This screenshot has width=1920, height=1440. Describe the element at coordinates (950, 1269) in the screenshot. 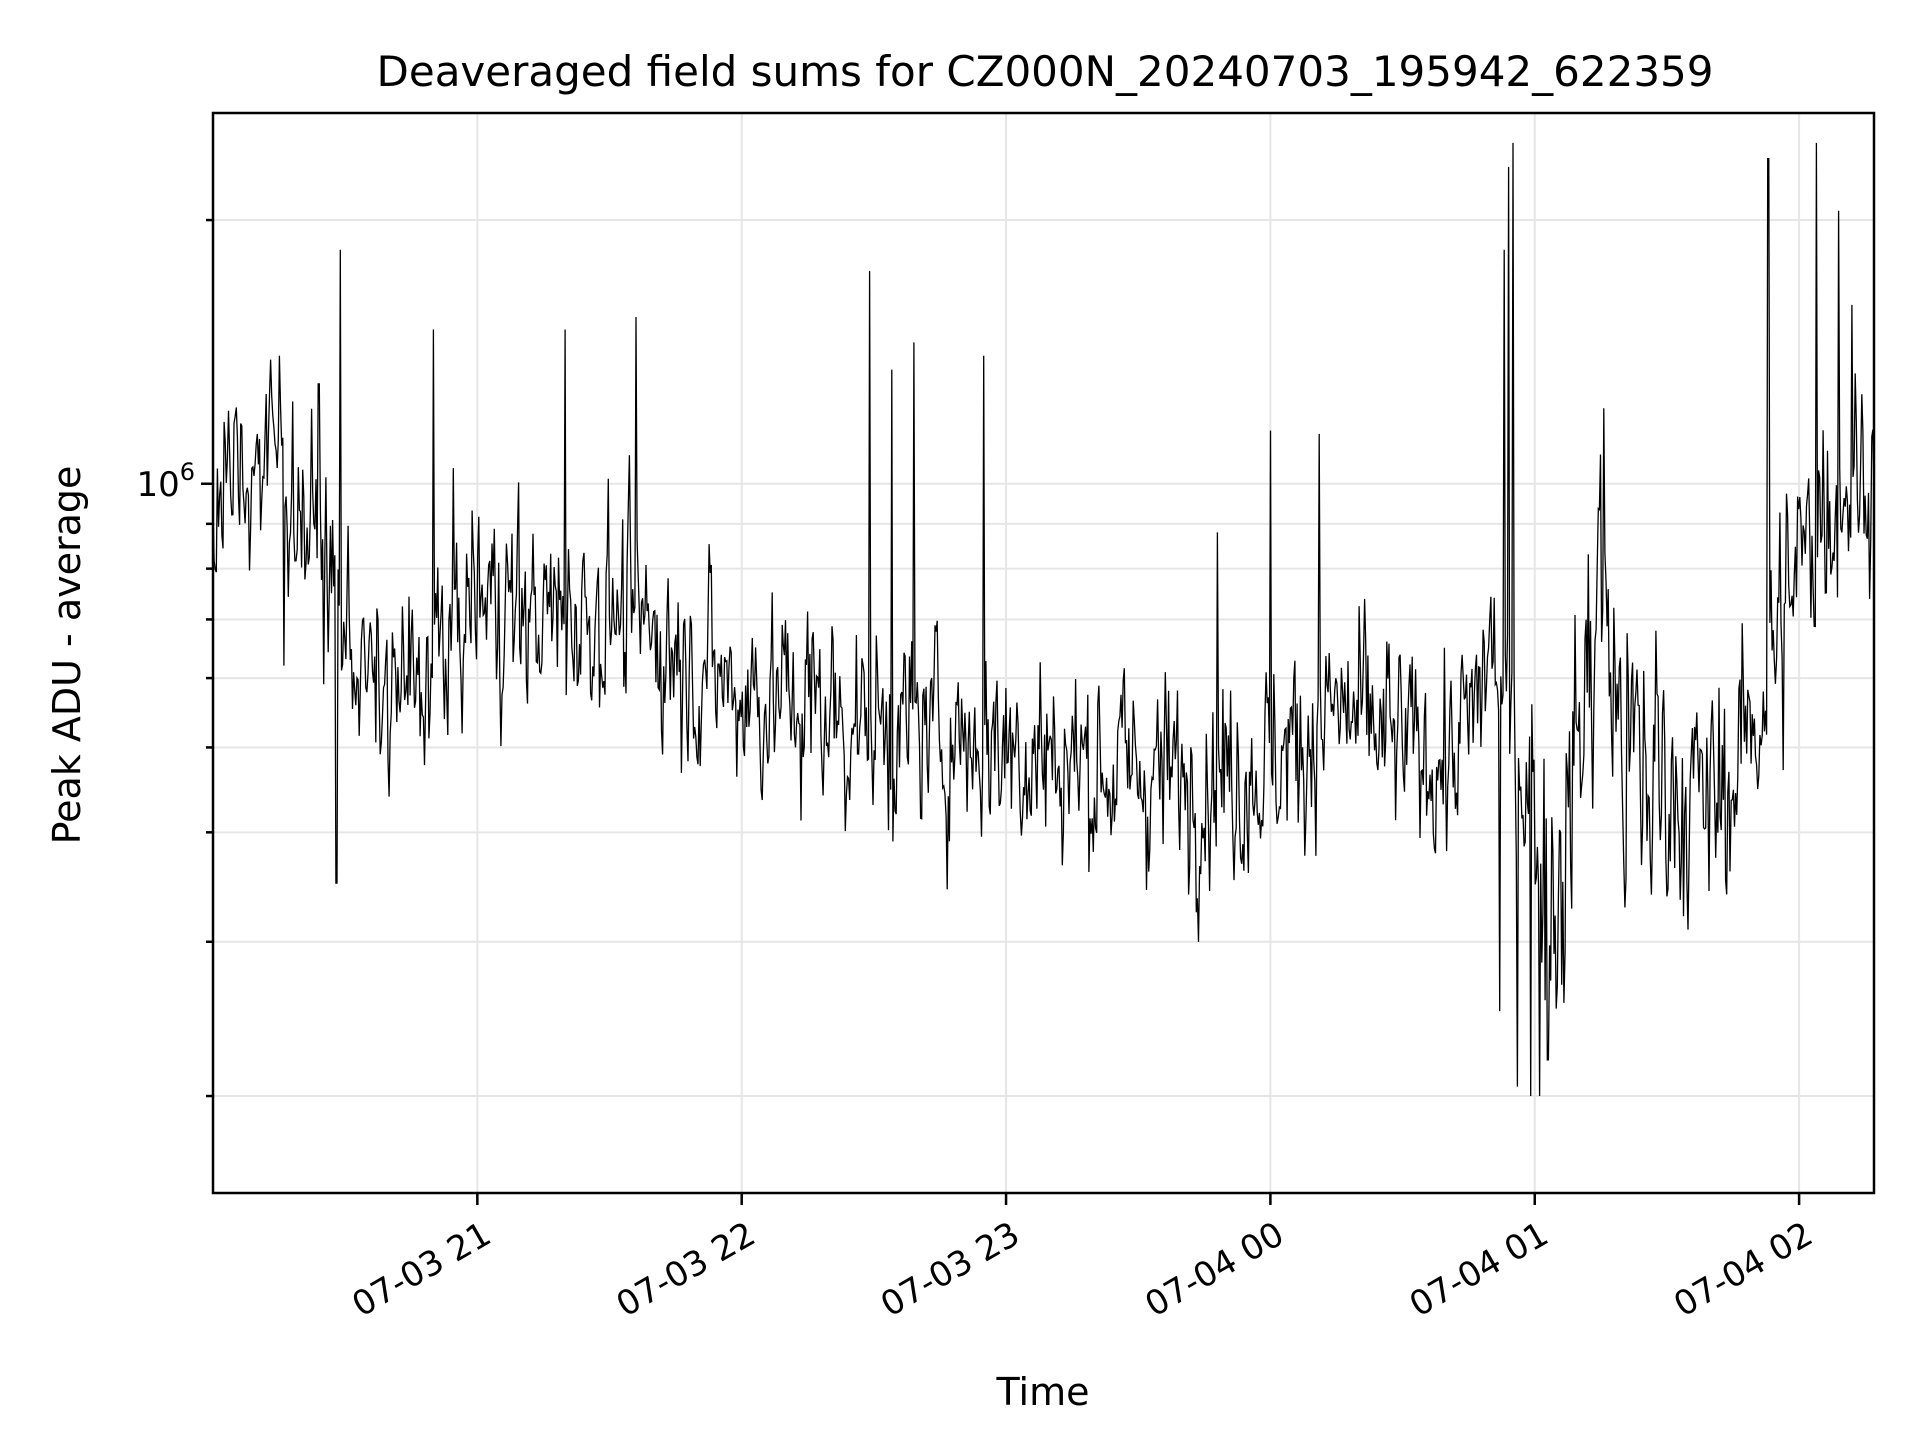

I see `x-tick-label: 07-03 23` at that location.